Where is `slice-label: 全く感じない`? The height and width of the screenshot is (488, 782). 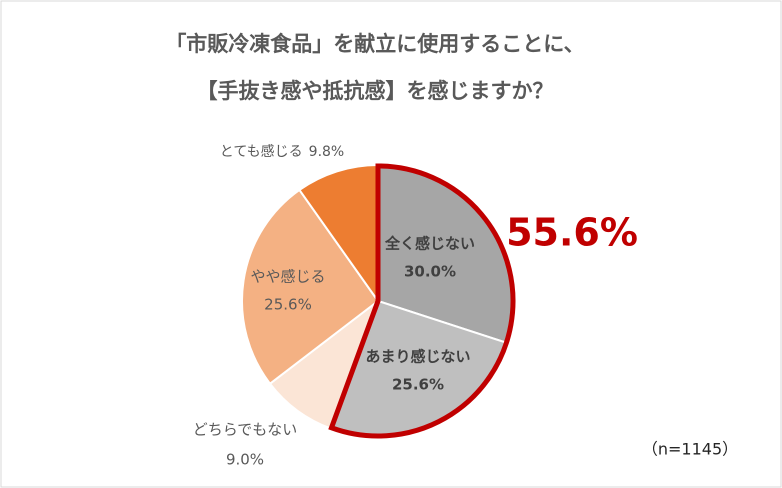
slice-label: 全く感じない is located at coordinates (429, 244).